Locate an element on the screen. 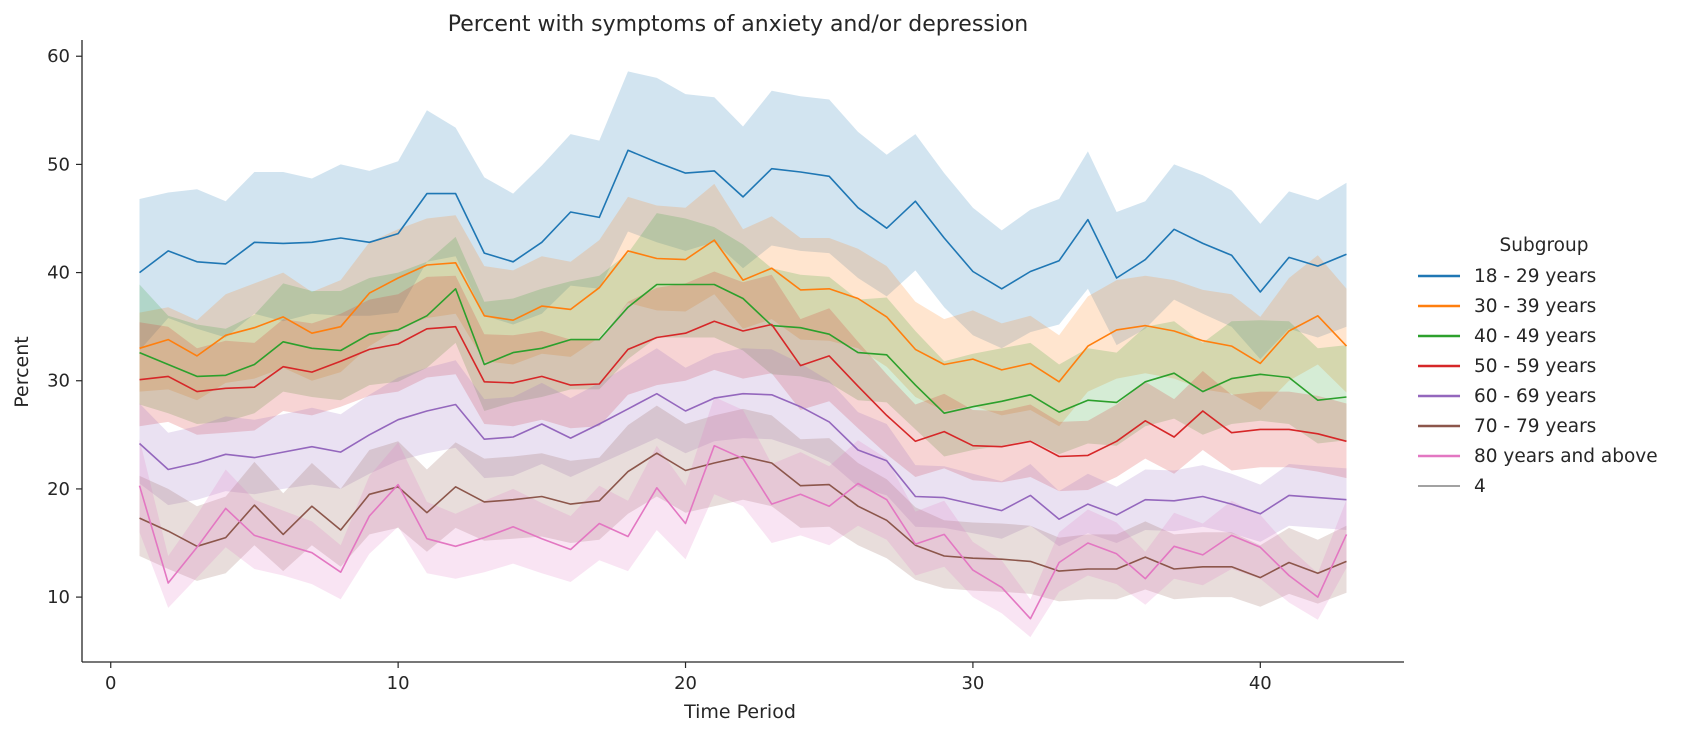  x-tick-label: 40 is located at coordinates (1260, 683).